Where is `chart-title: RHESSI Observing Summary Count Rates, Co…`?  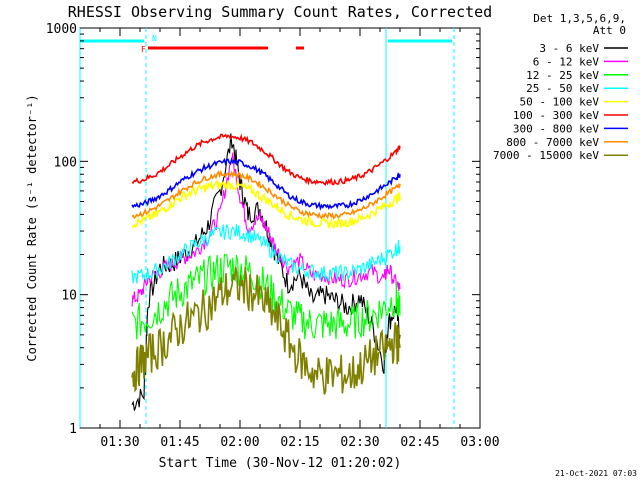
chart-title: RHESSI Observing Summary Count Rates, Co… is located at coordinates (280, 12).